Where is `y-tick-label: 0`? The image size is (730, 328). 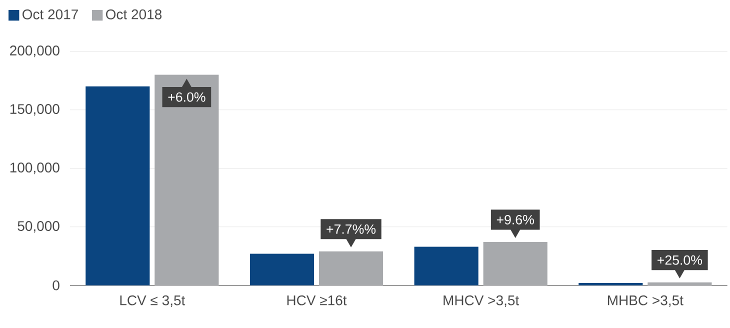
y-tick-label: 0 is located at coordinates (56, 285).